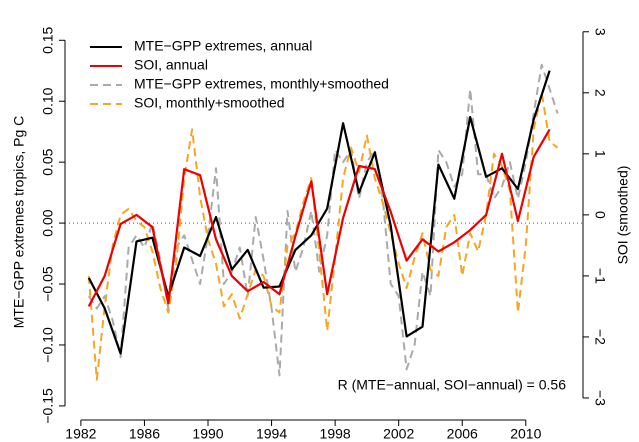 This screenshot has width=639, height=442. What do you see at coordinates (600, 93) in the screenshot?
I see `y2-tick-label: 2` at bounding box center [600, 93].